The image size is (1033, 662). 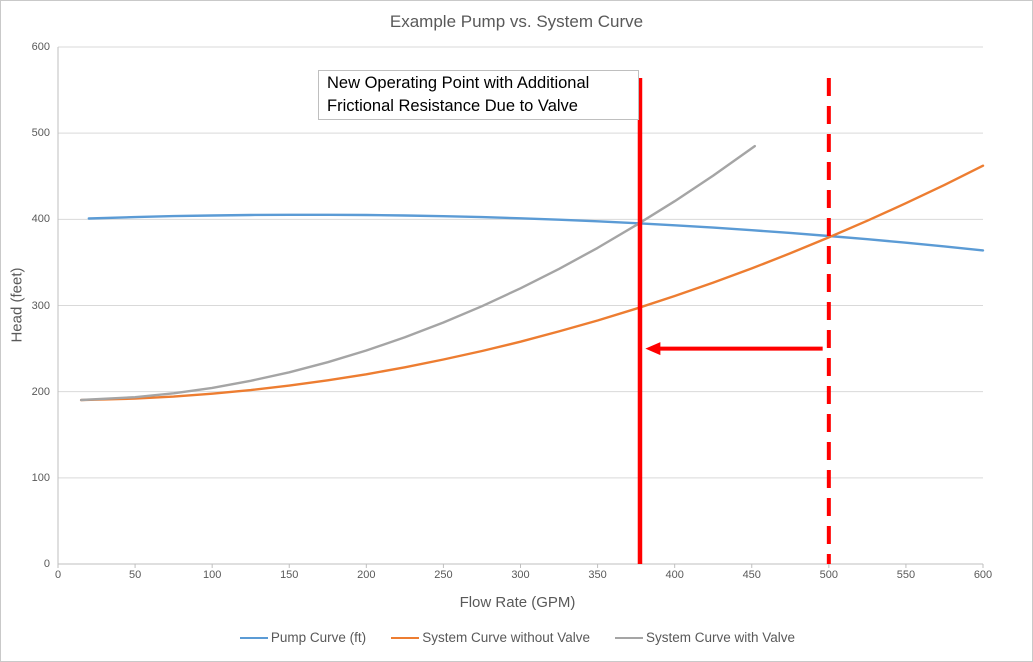 I want to click on legend-marker-system-curve-with-valve-icon, so click(x=629, y=637).